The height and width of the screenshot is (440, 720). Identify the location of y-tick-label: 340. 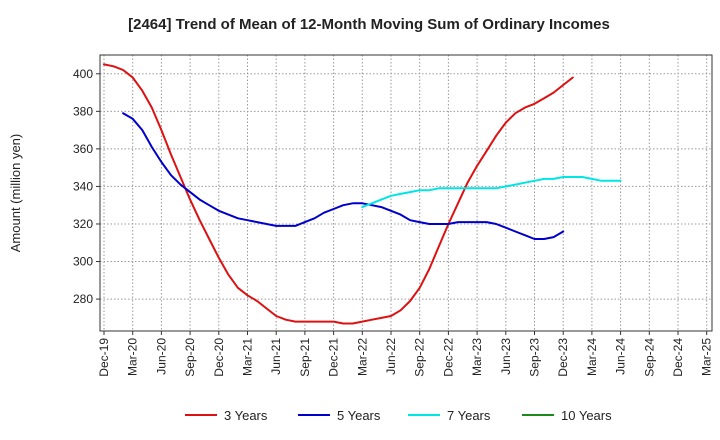
(83, 186).